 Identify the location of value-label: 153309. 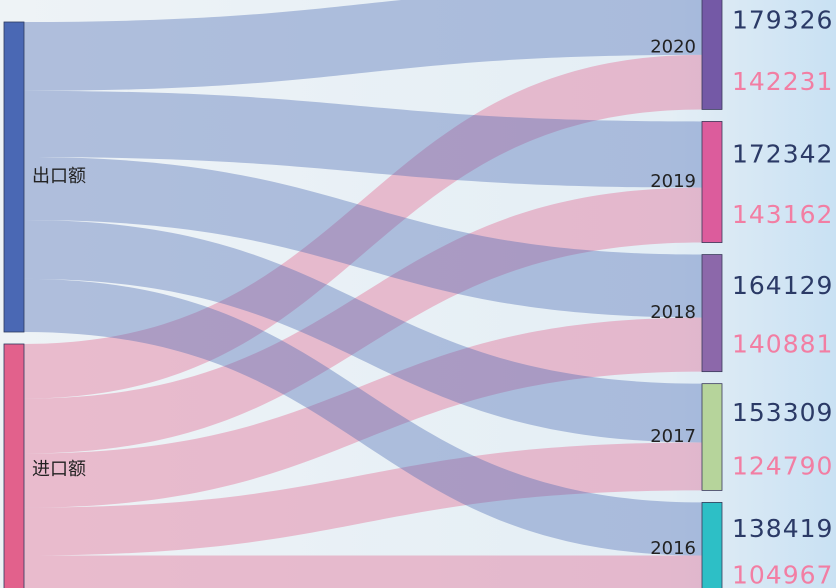
(782, 412).